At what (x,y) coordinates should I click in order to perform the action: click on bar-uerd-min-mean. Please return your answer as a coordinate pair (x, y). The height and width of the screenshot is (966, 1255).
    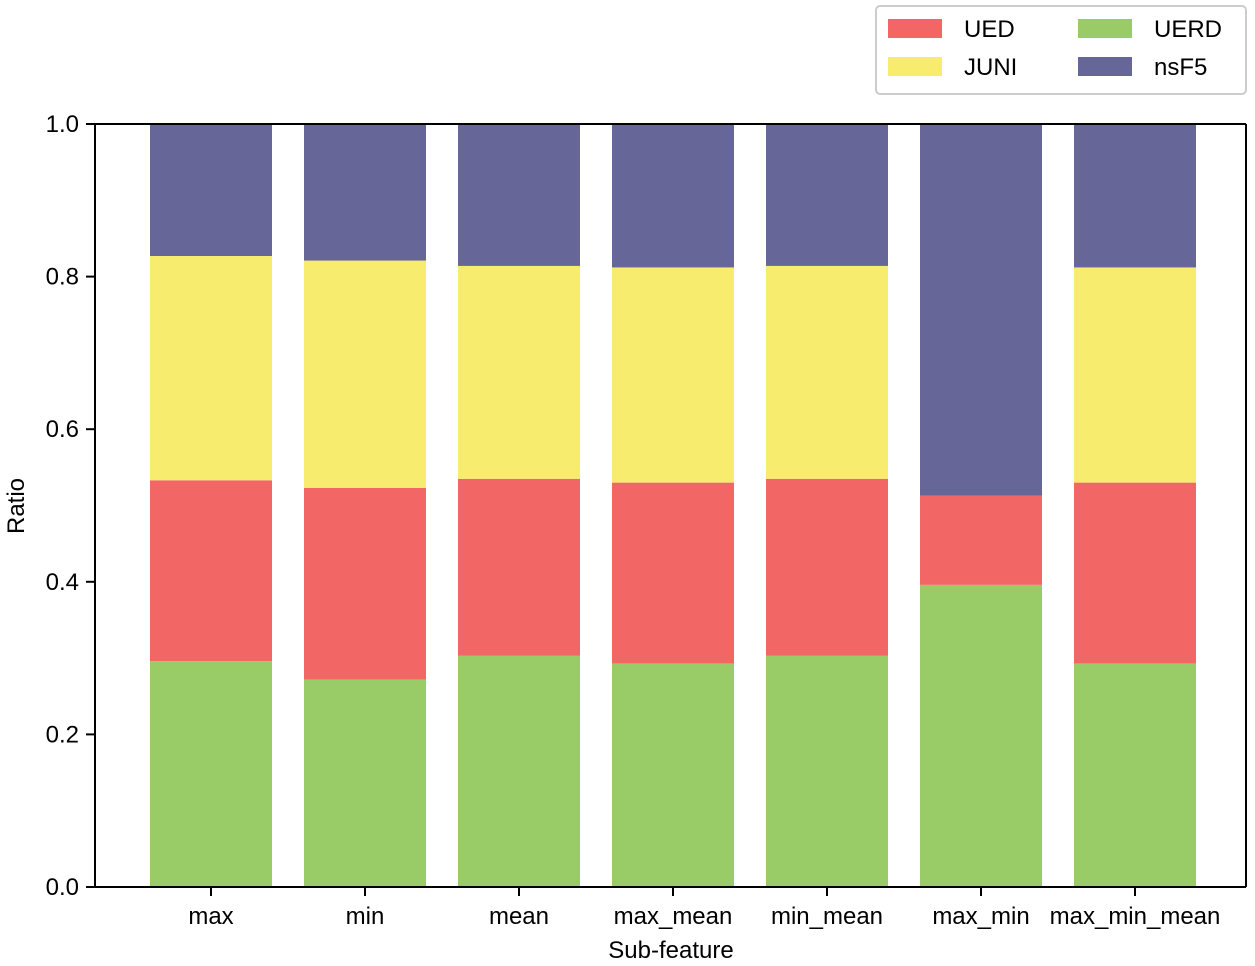
    Looking at the image, I should click on (827, 771).